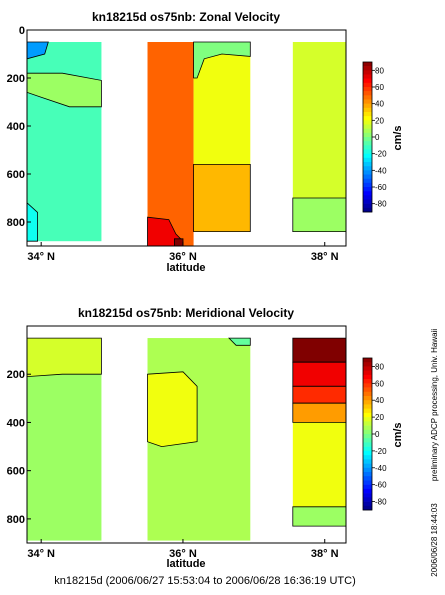 The height and width of the screenshot is (595, 445). Describe the element at coordinates (377, 137) in the screenshot. I see `zonal-colorbar-tick-label: 0` at that location.